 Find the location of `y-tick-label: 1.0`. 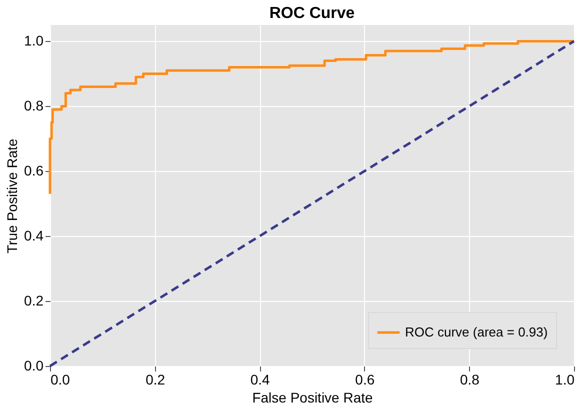

y-tick-label: 1.0 is located at coordinates (34, 40).